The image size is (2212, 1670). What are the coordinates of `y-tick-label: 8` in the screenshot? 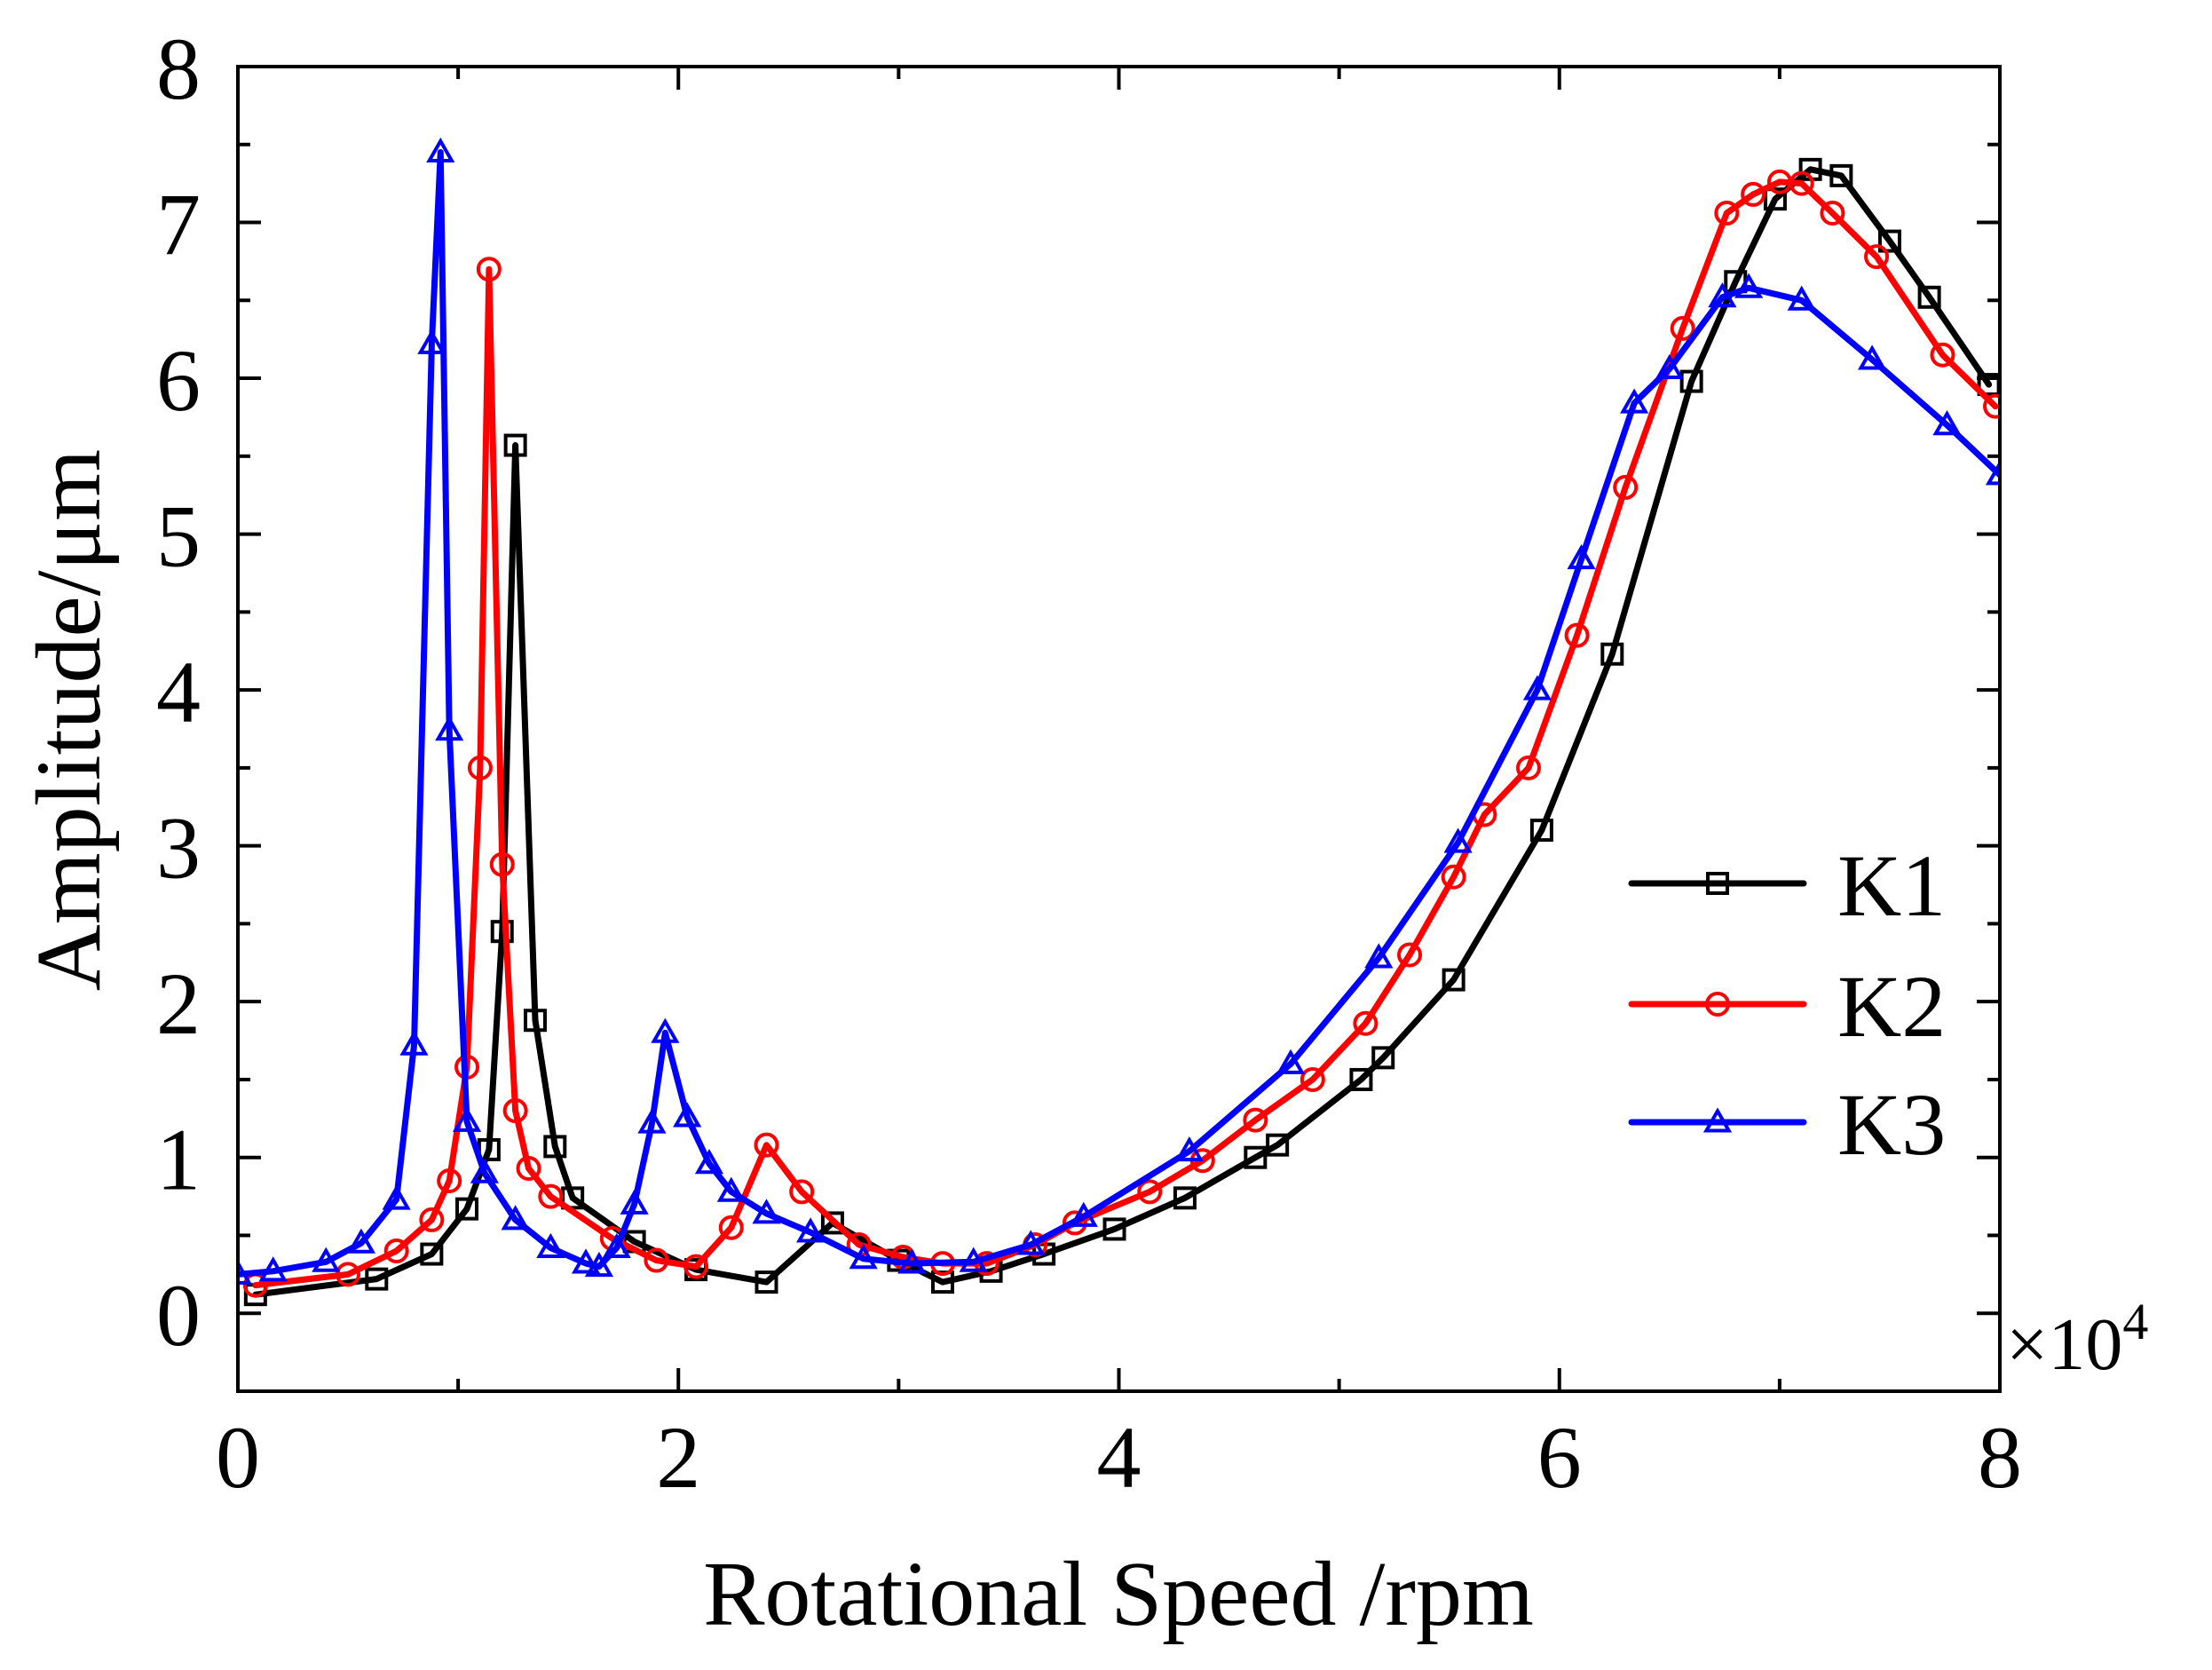 It's located at (178, 69).